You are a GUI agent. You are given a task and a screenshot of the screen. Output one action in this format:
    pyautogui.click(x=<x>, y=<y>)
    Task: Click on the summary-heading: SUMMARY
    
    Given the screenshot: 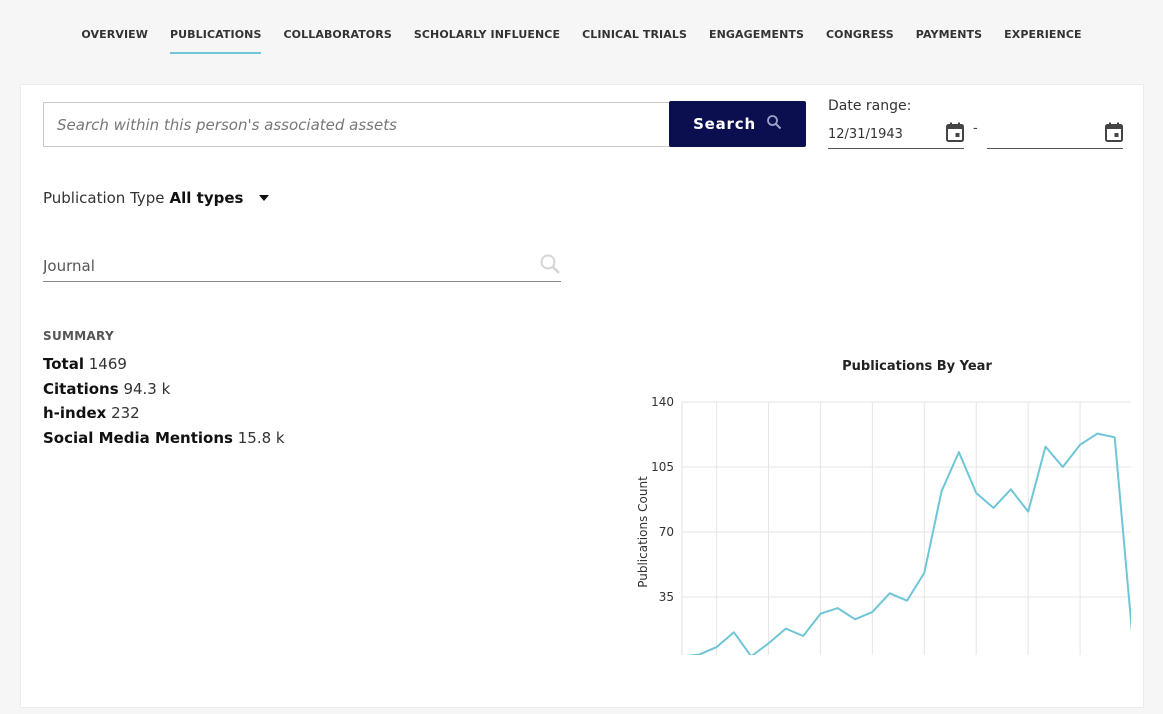 What is the action you would take?
    pyautogui.click(x=78, y=336)
    